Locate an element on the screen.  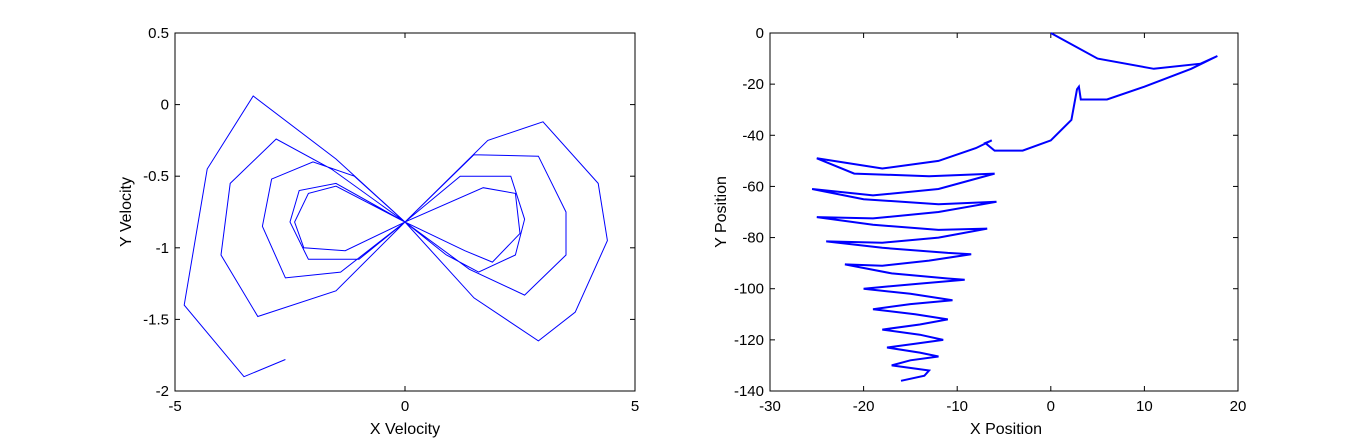
velocity-ytick-label: -1 is located at coordinates (162, 248).